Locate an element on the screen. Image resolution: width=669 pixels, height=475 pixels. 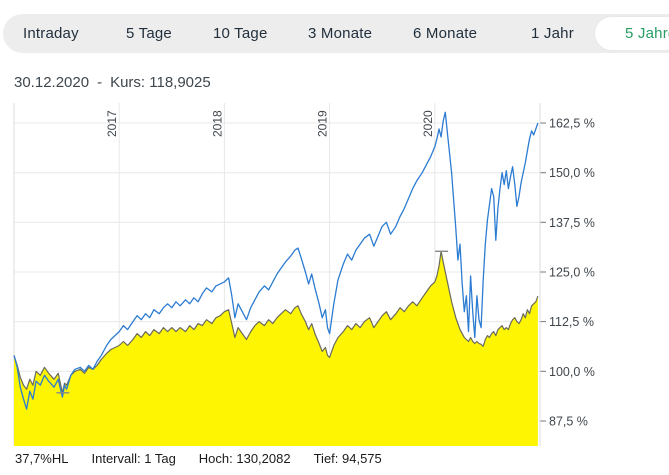
tab-1-jahr: 1 Jahr is located at coordinates (552, 33).